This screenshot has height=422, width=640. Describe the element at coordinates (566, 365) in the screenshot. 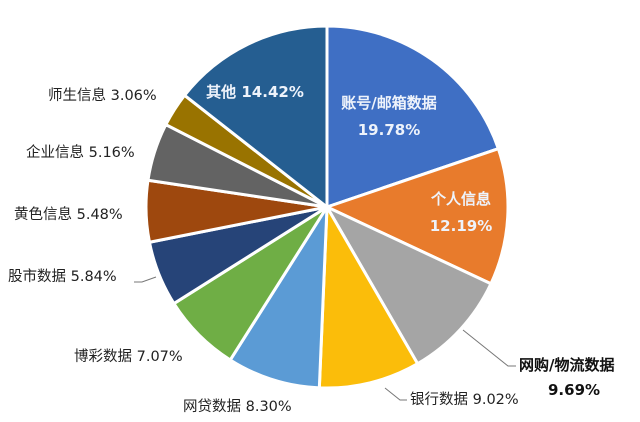

I see `slice-label-online-shopping-name: 网购/物流数据` at that location.